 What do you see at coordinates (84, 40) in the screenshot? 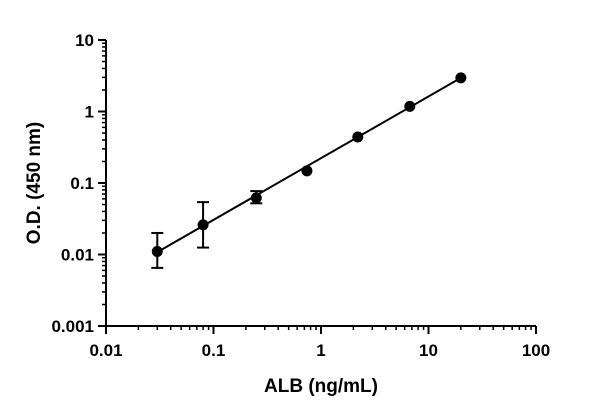
I see `y-tick-label: 10` at bounding box center [84, 40].